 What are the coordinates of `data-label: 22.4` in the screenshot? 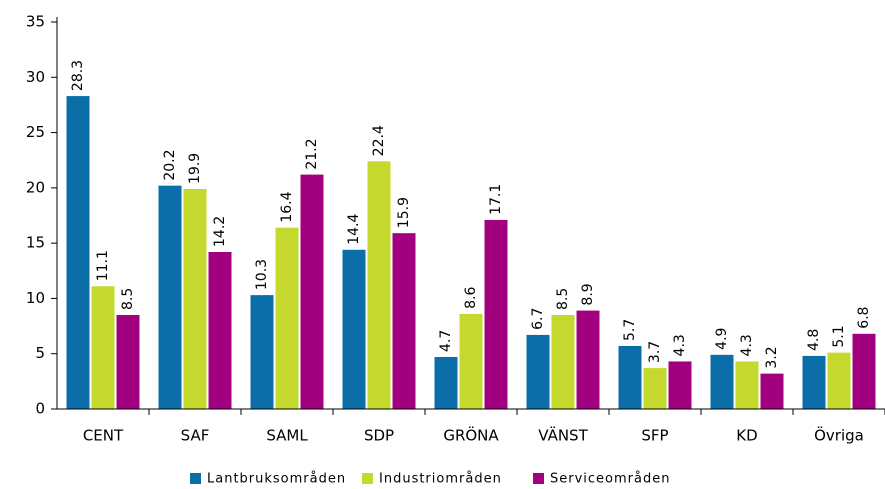 It's located at (379, 140).